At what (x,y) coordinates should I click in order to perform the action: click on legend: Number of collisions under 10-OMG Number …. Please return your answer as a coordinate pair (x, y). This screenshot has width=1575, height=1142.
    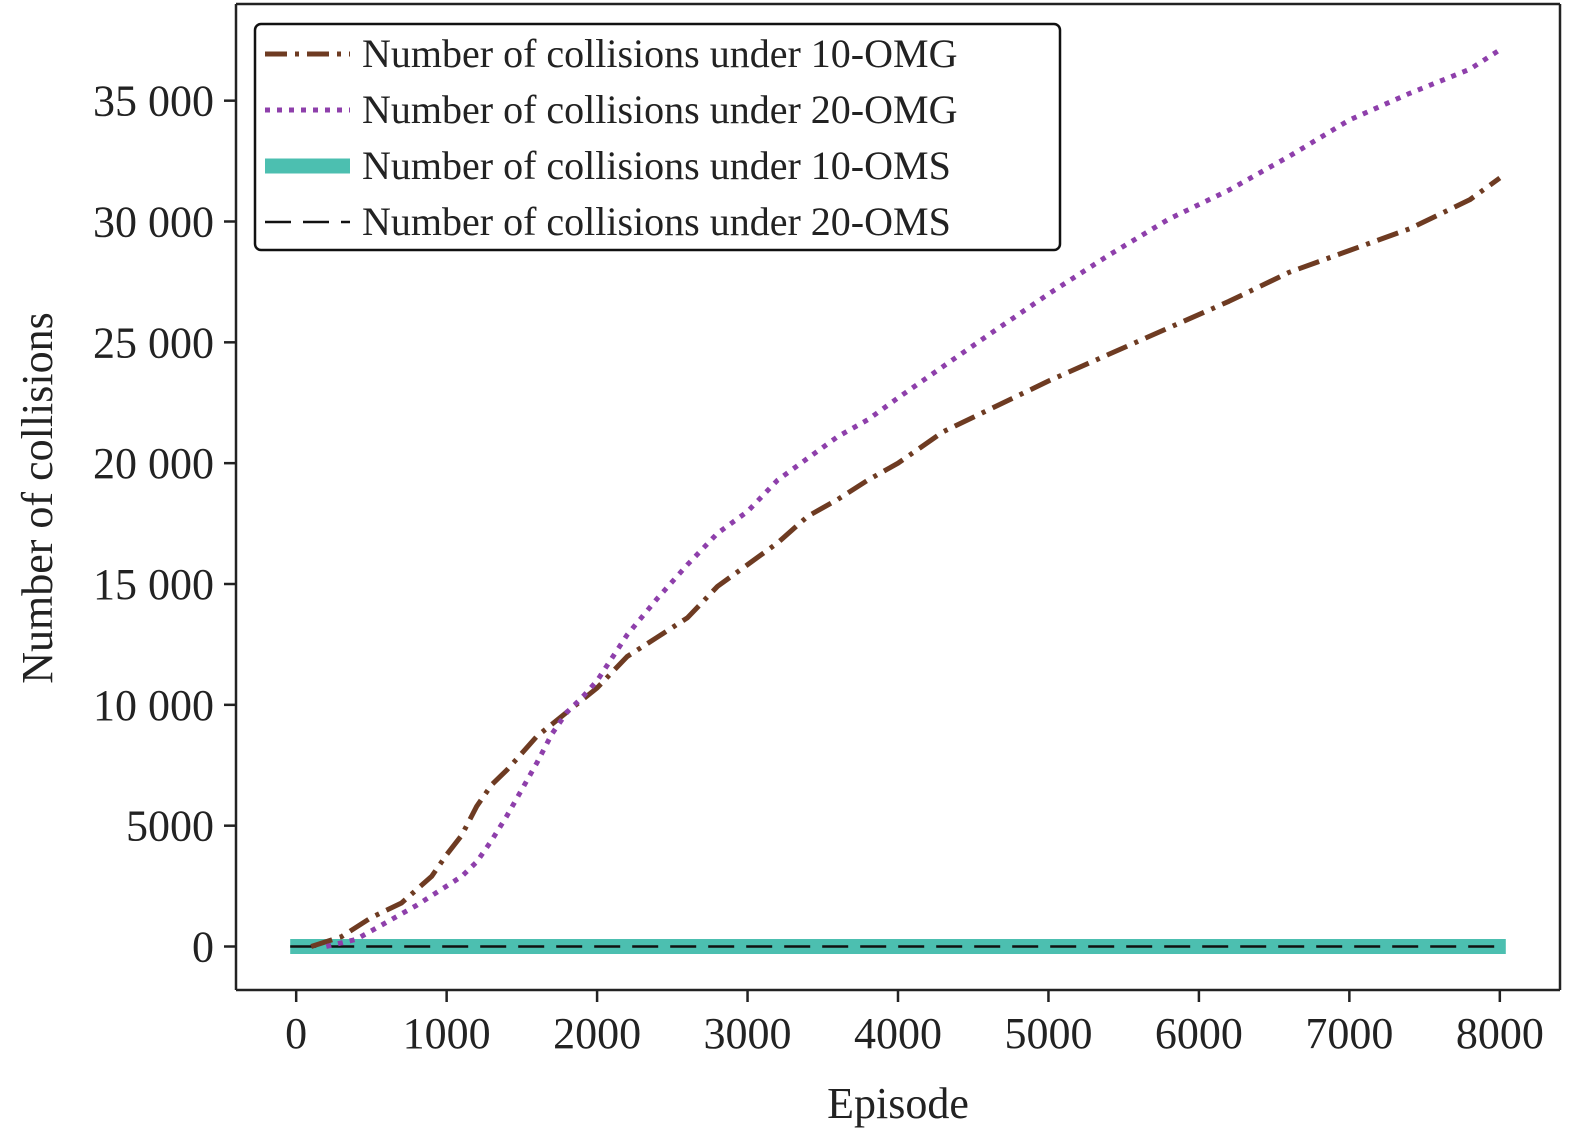
    Looking at the image, I should click on (657, 137).